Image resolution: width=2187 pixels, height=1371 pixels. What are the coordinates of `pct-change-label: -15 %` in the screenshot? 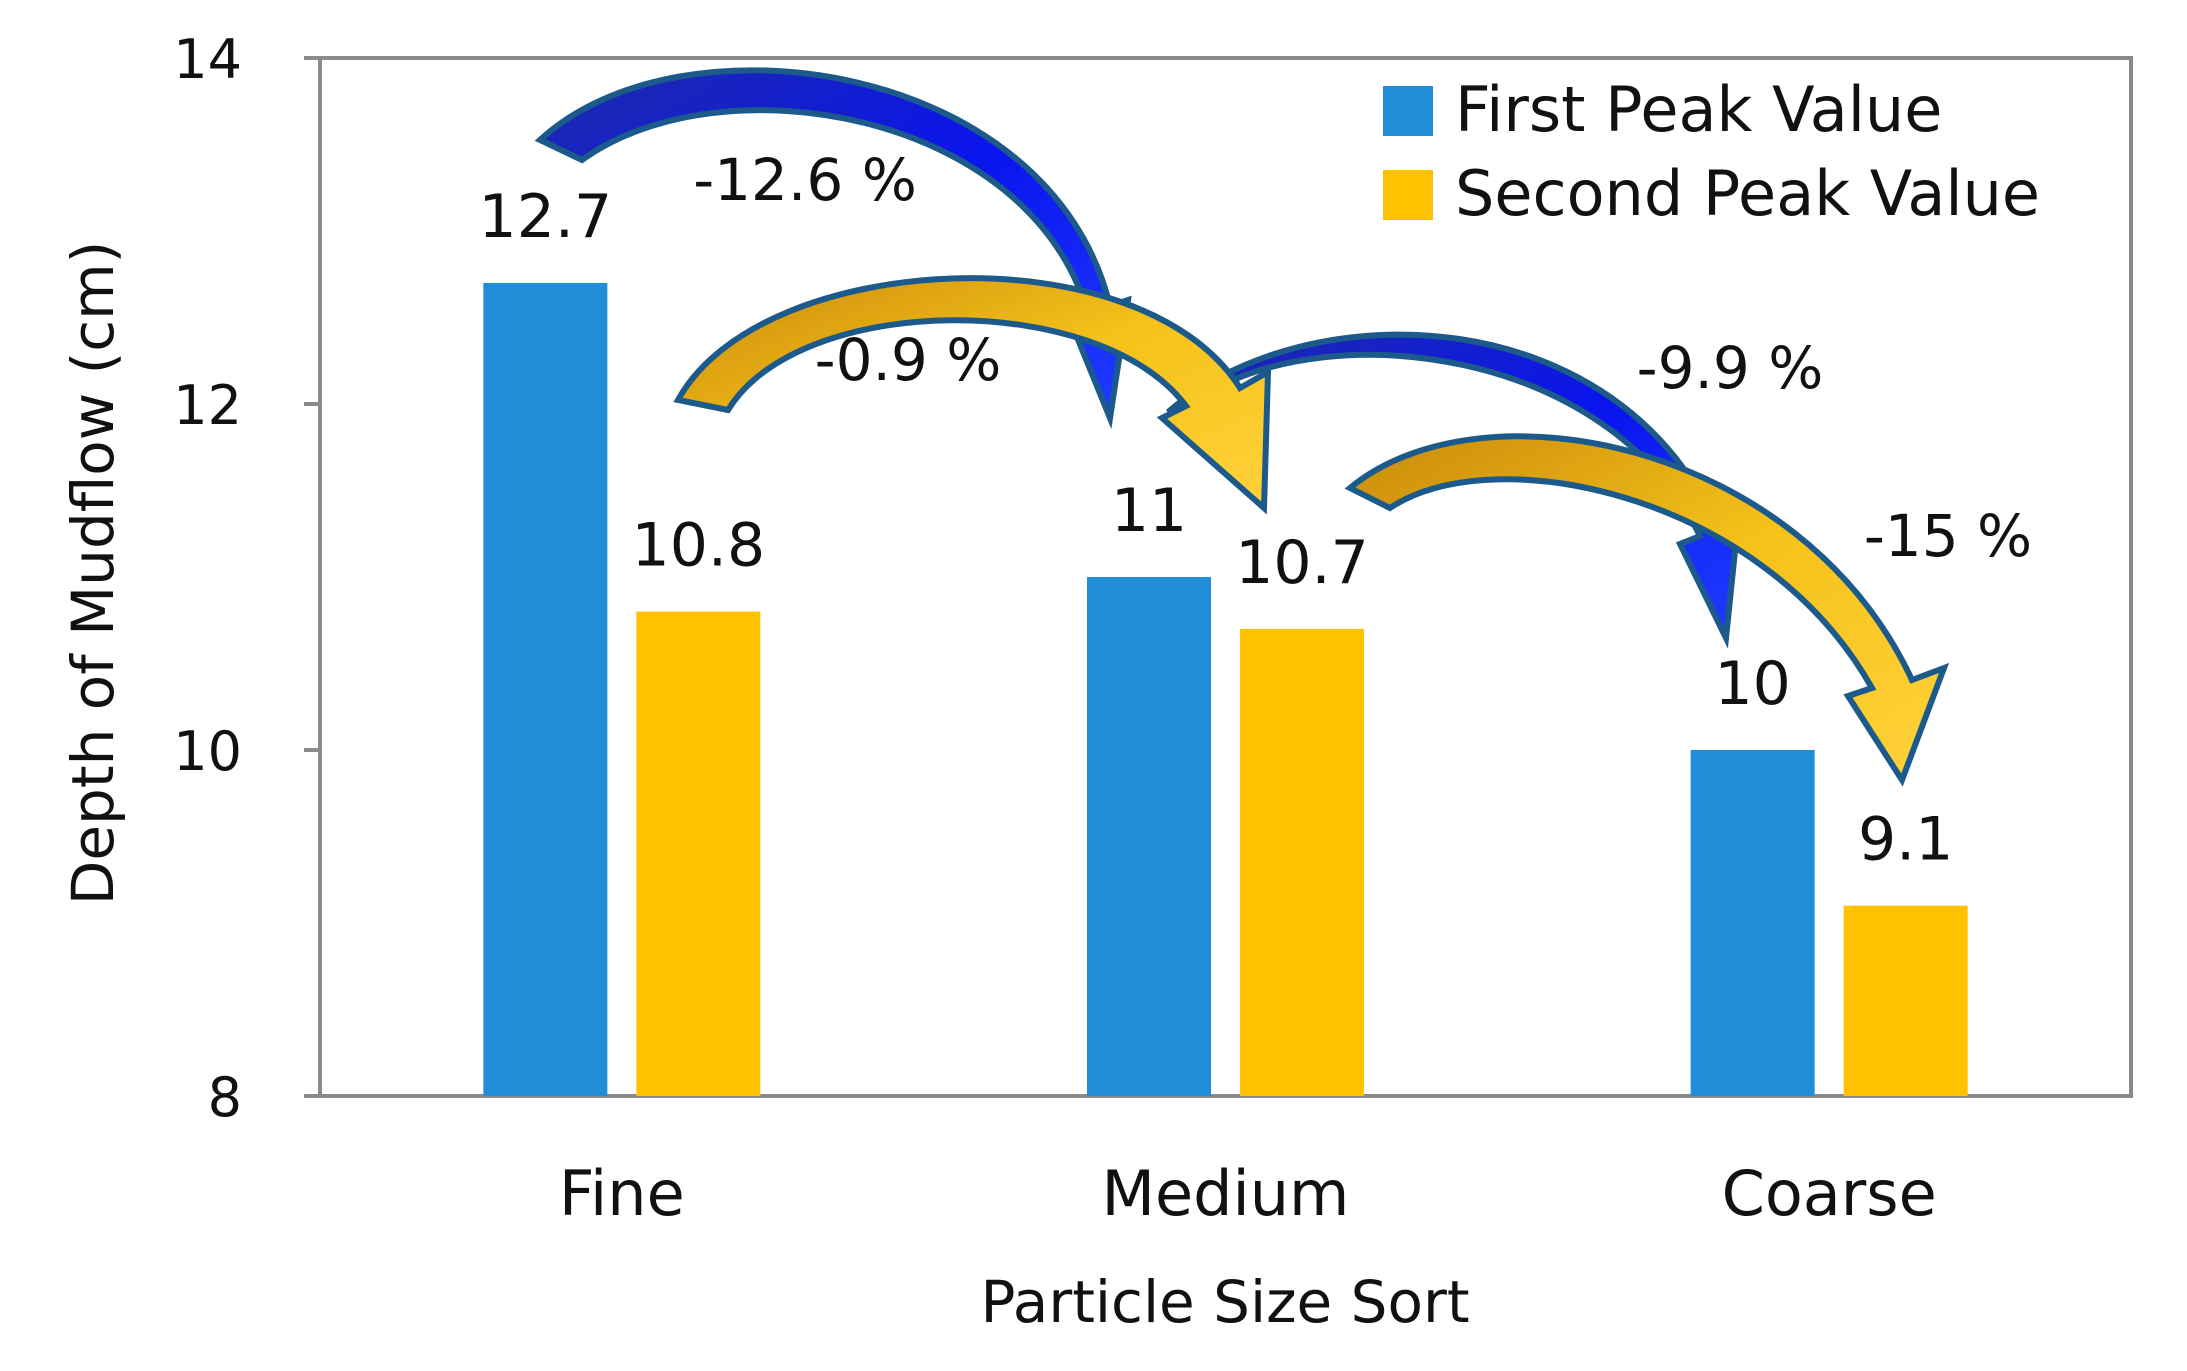 It's located at (1948, 536).